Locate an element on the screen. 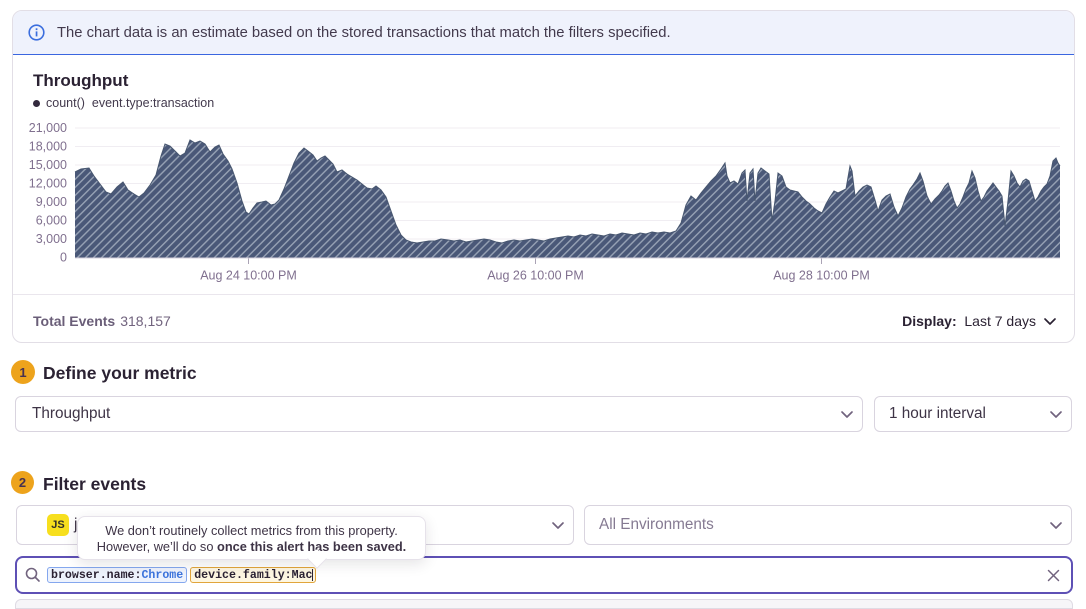  svg-text: 18,000 is located at coordinates (48, 147).